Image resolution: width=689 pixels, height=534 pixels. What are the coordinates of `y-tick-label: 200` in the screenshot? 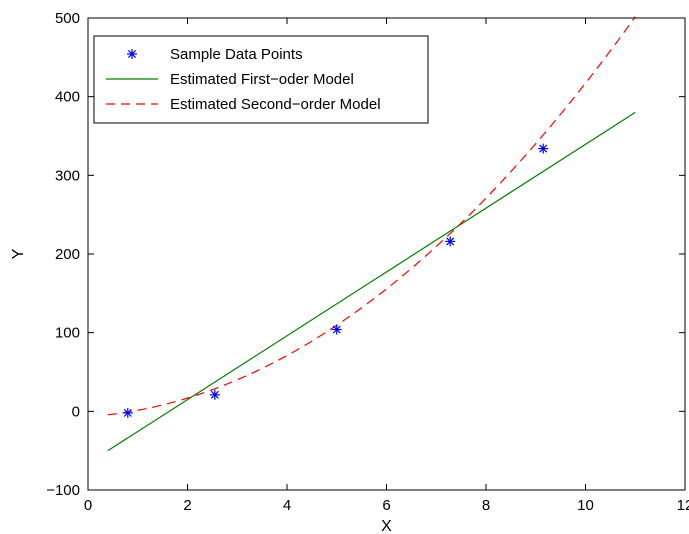 It's located at (67, 254).